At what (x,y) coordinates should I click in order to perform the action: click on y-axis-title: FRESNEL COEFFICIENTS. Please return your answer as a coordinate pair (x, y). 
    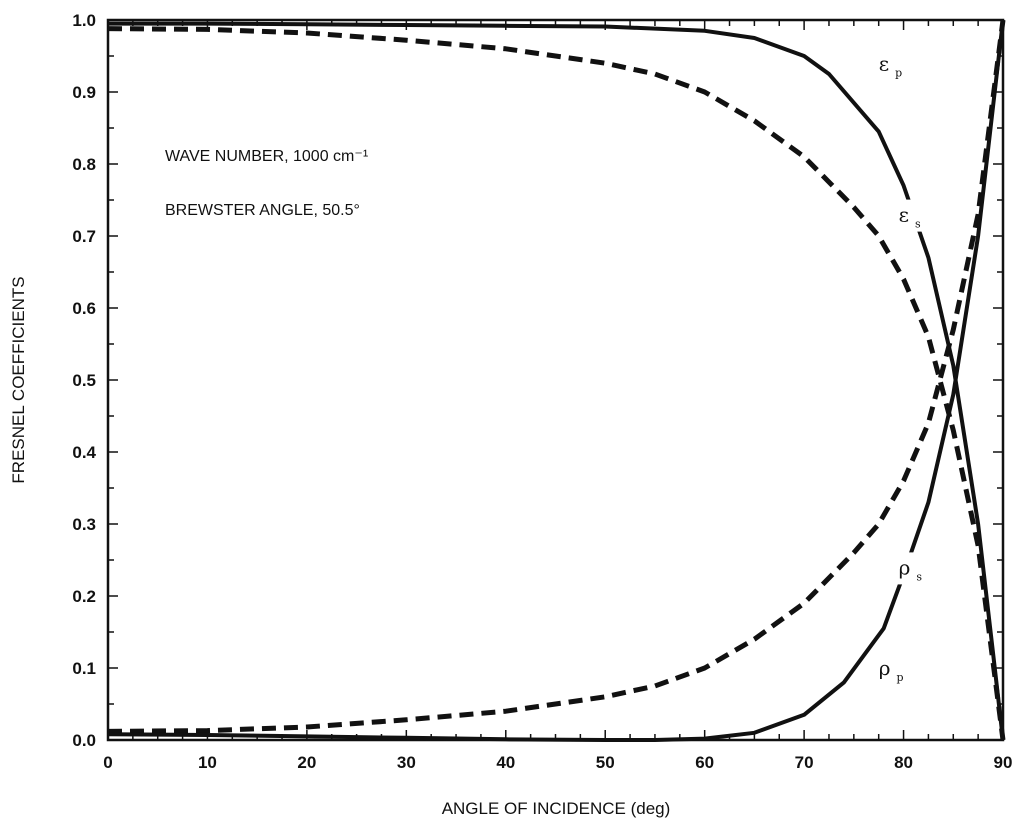
    Looking at the image, I should click on (18, 379).